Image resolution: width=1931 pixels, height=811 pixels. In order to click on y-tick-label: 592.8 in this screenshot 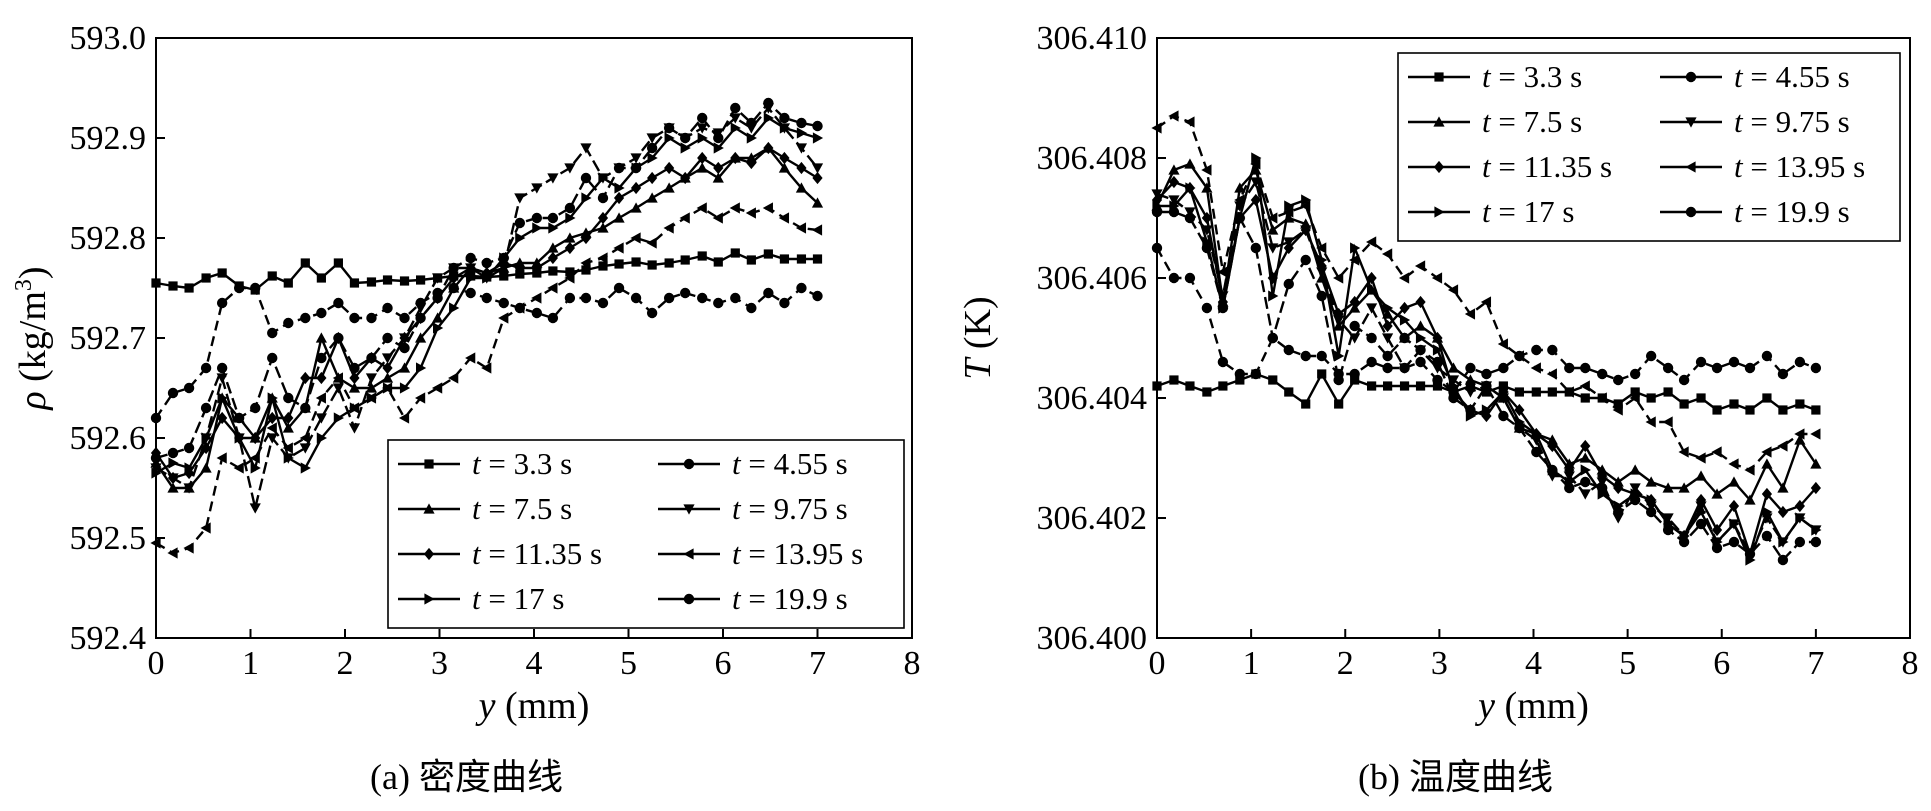, I will do `click(108, 238)`.